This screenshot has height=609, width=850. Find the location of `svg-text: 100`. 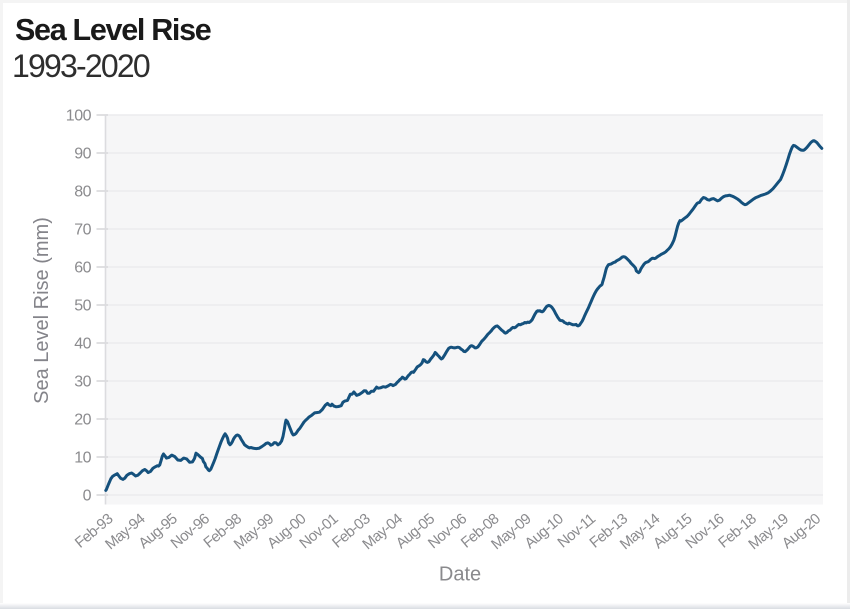

svg-text: 100 is located at coordinates (79, 116).